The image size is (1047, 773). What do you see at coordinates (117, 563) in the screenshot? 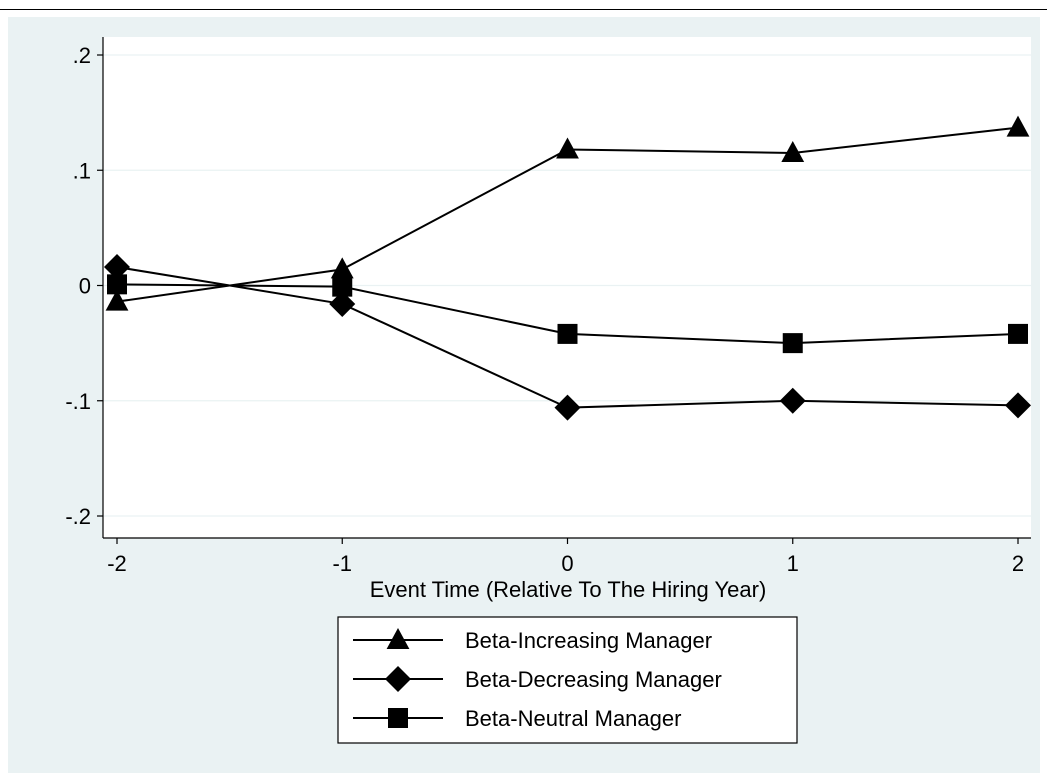
I see `x-tick-label: -2` at bounding box center [117, 563].